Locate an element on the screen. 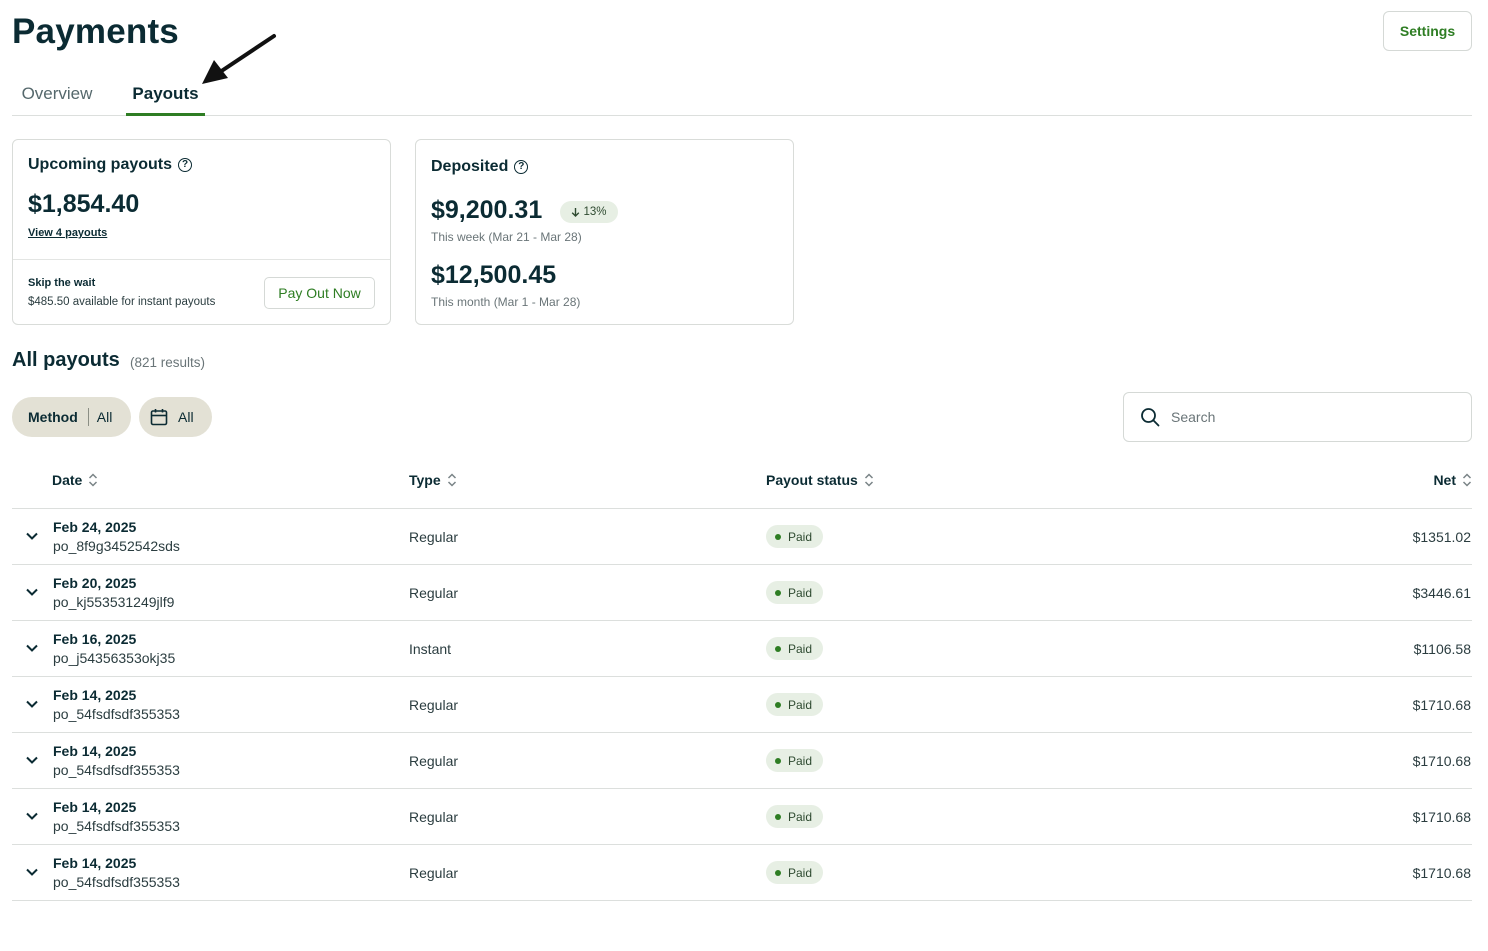  column-header-date: Date is located at coordinates (75, 480).